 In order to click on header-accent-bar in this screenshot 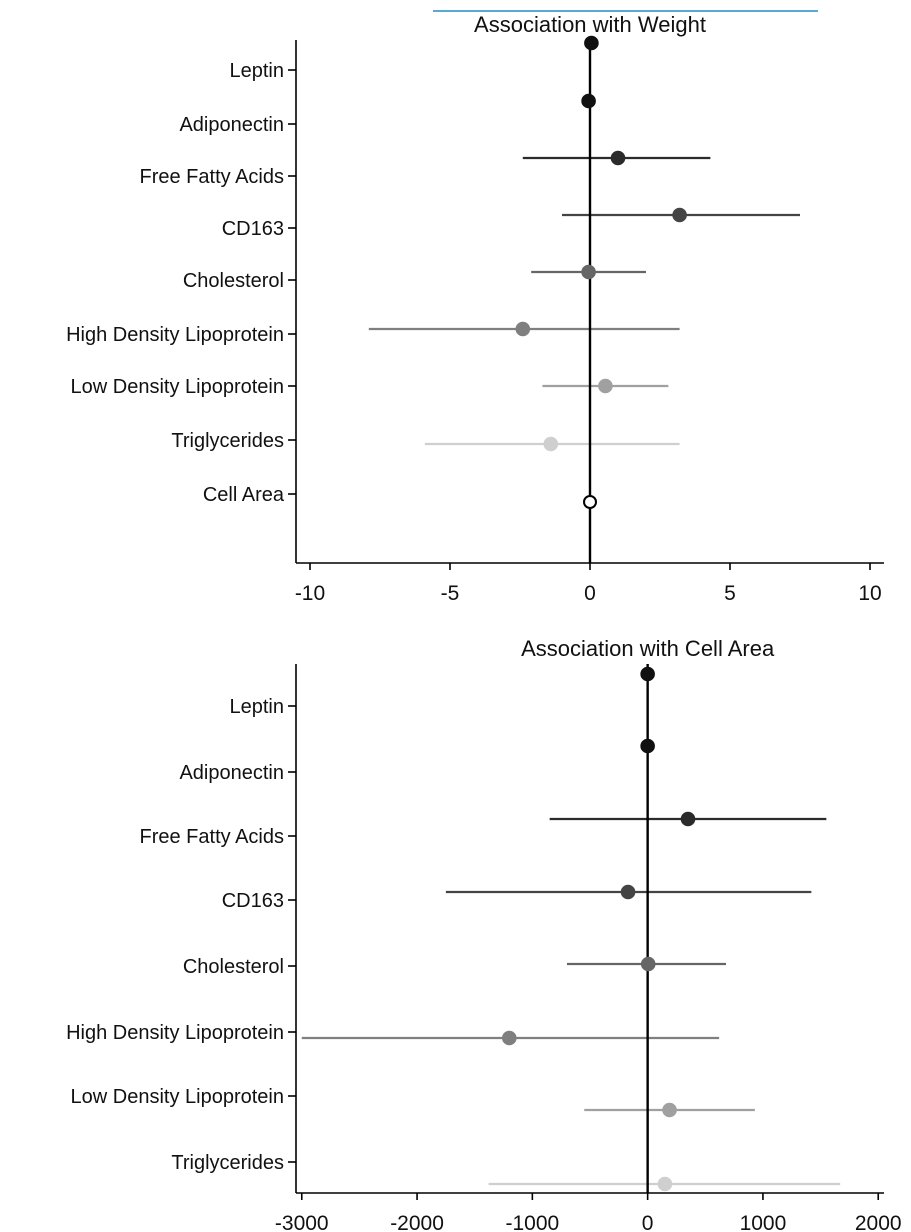, I will do `click(625, 6)`.